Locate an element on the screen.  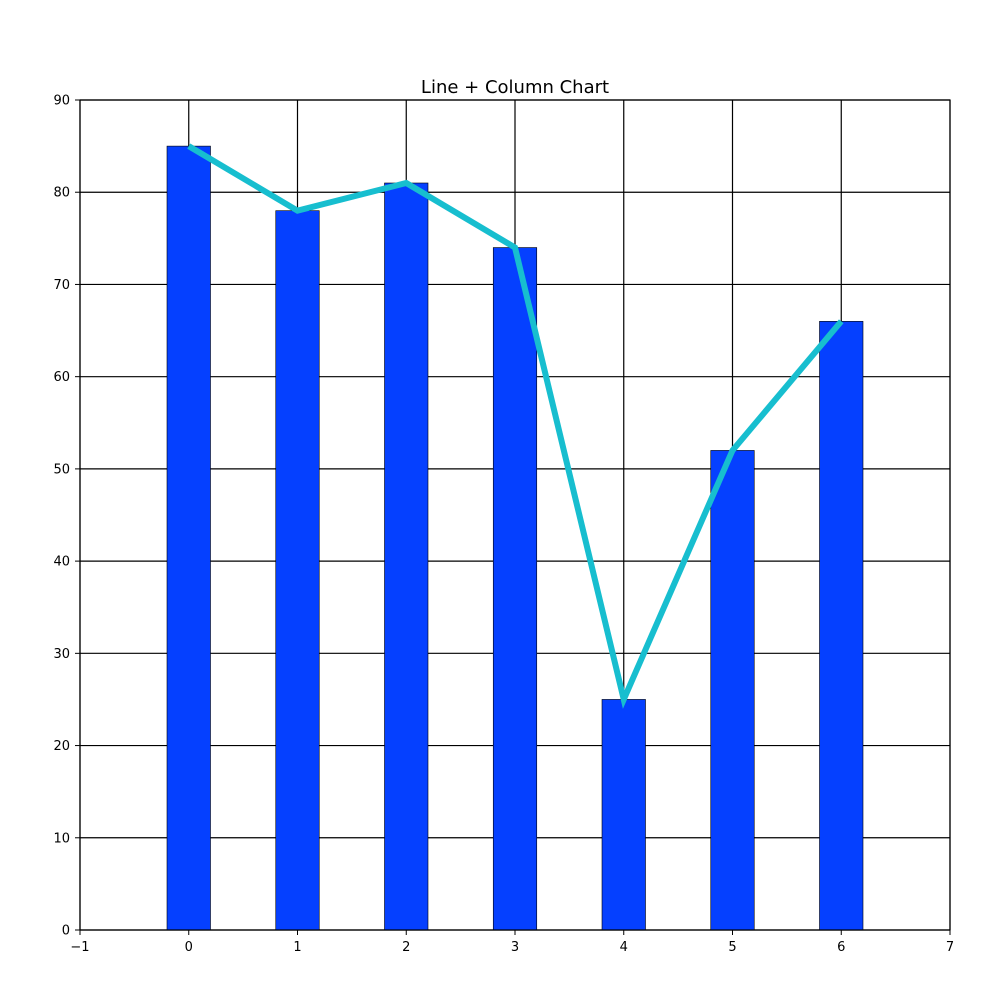
x-tick-label: 0 is located at coordinates (189, 947).